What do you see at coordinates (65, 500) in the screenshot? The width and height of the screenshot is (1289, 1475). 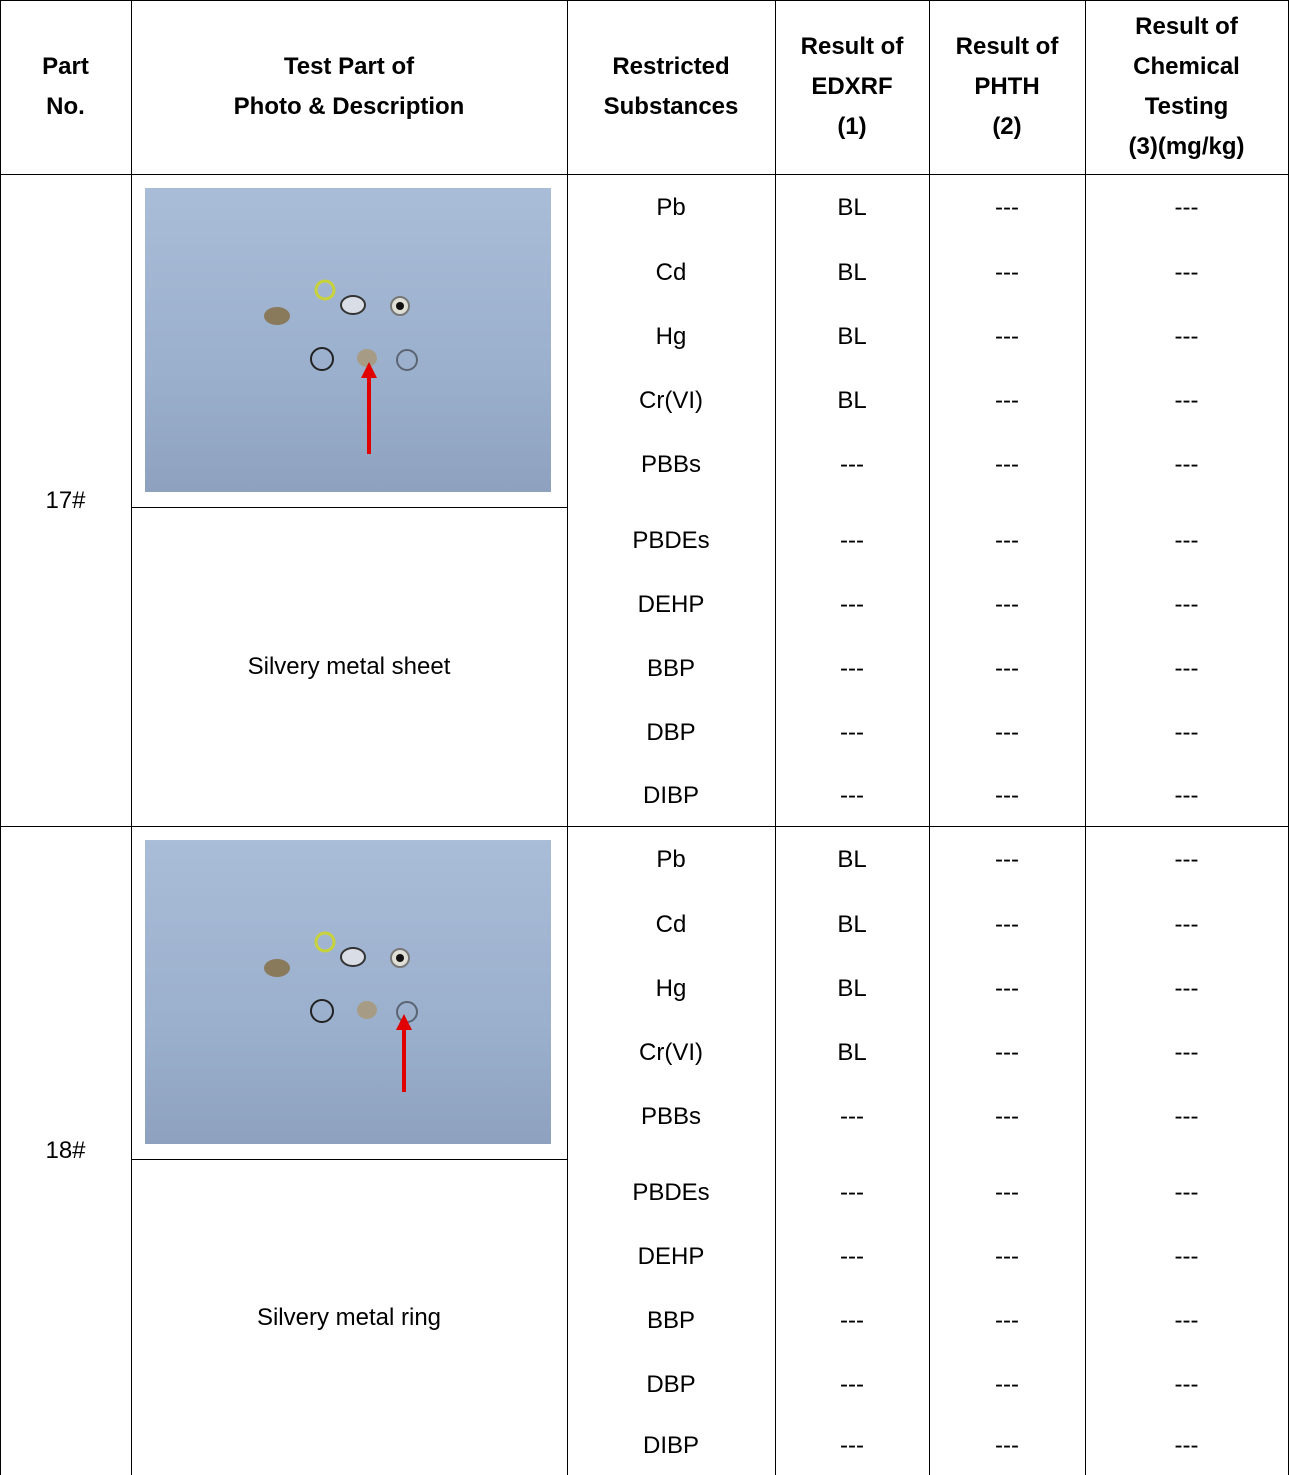 I see `part-no-17: 17#` at bounding box center [65, 500].